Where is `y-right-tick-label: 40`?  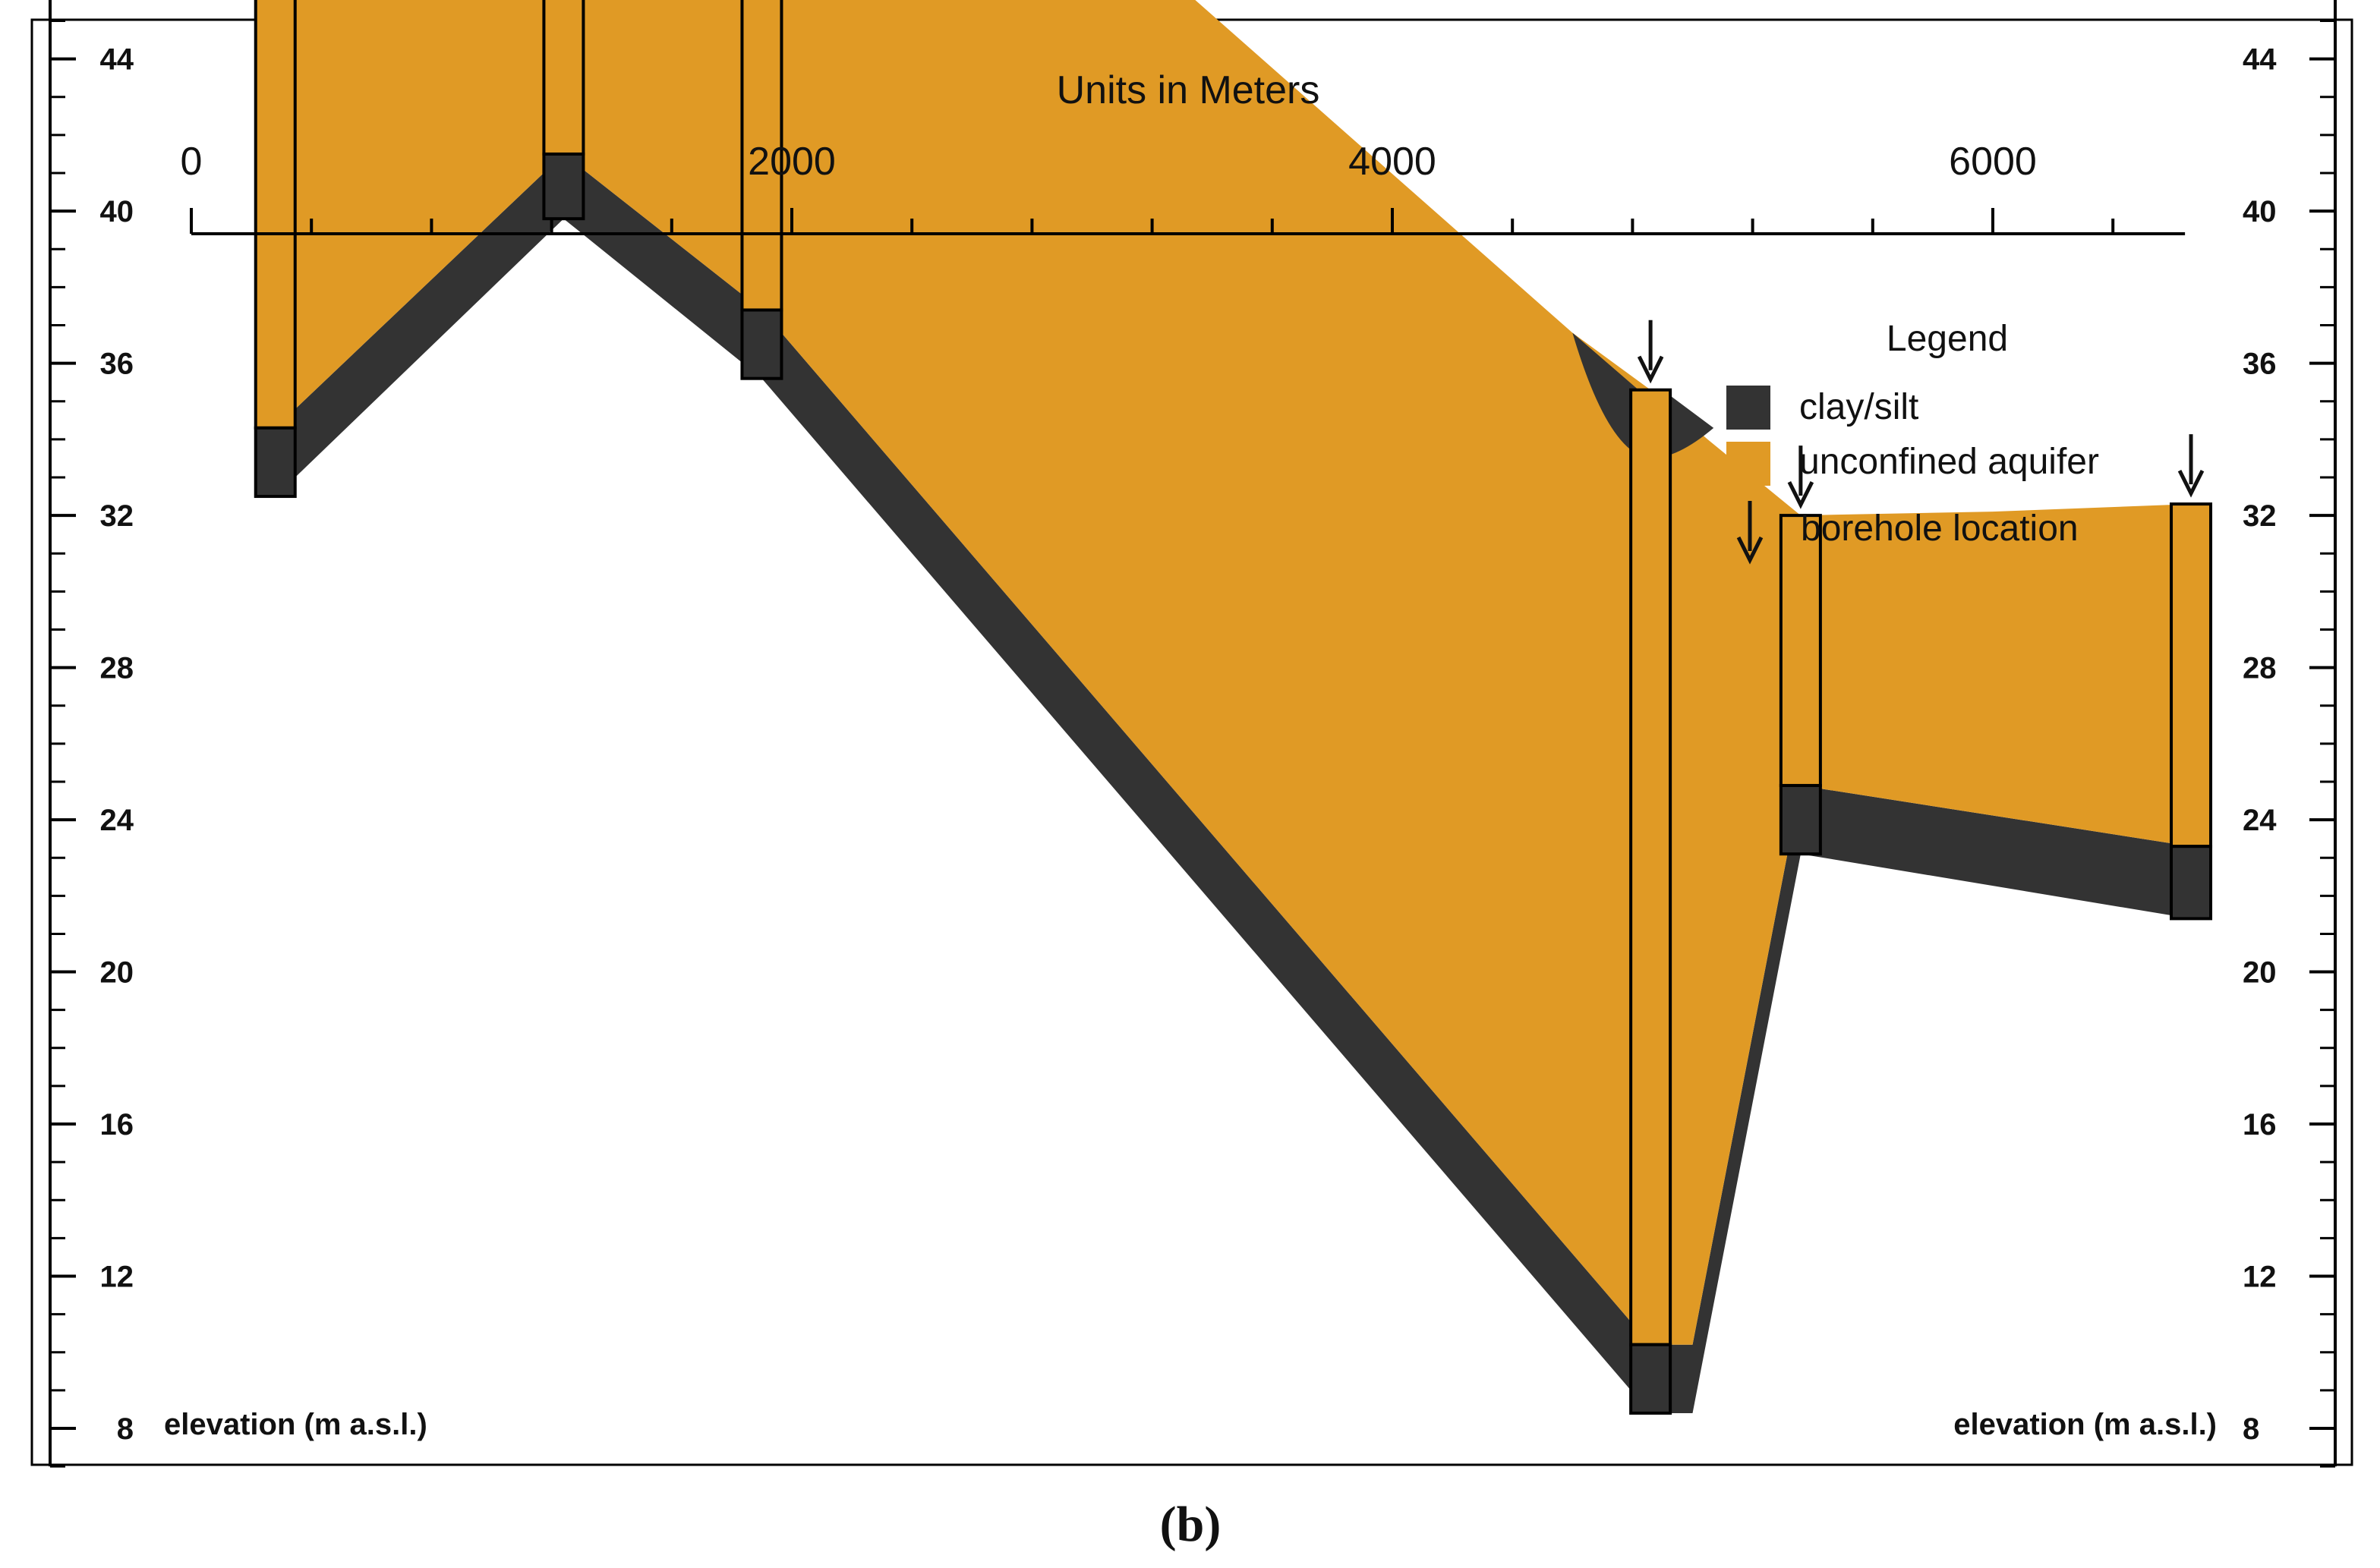
y-right-tick-label: 40 is located at coordinates (2260, 211).